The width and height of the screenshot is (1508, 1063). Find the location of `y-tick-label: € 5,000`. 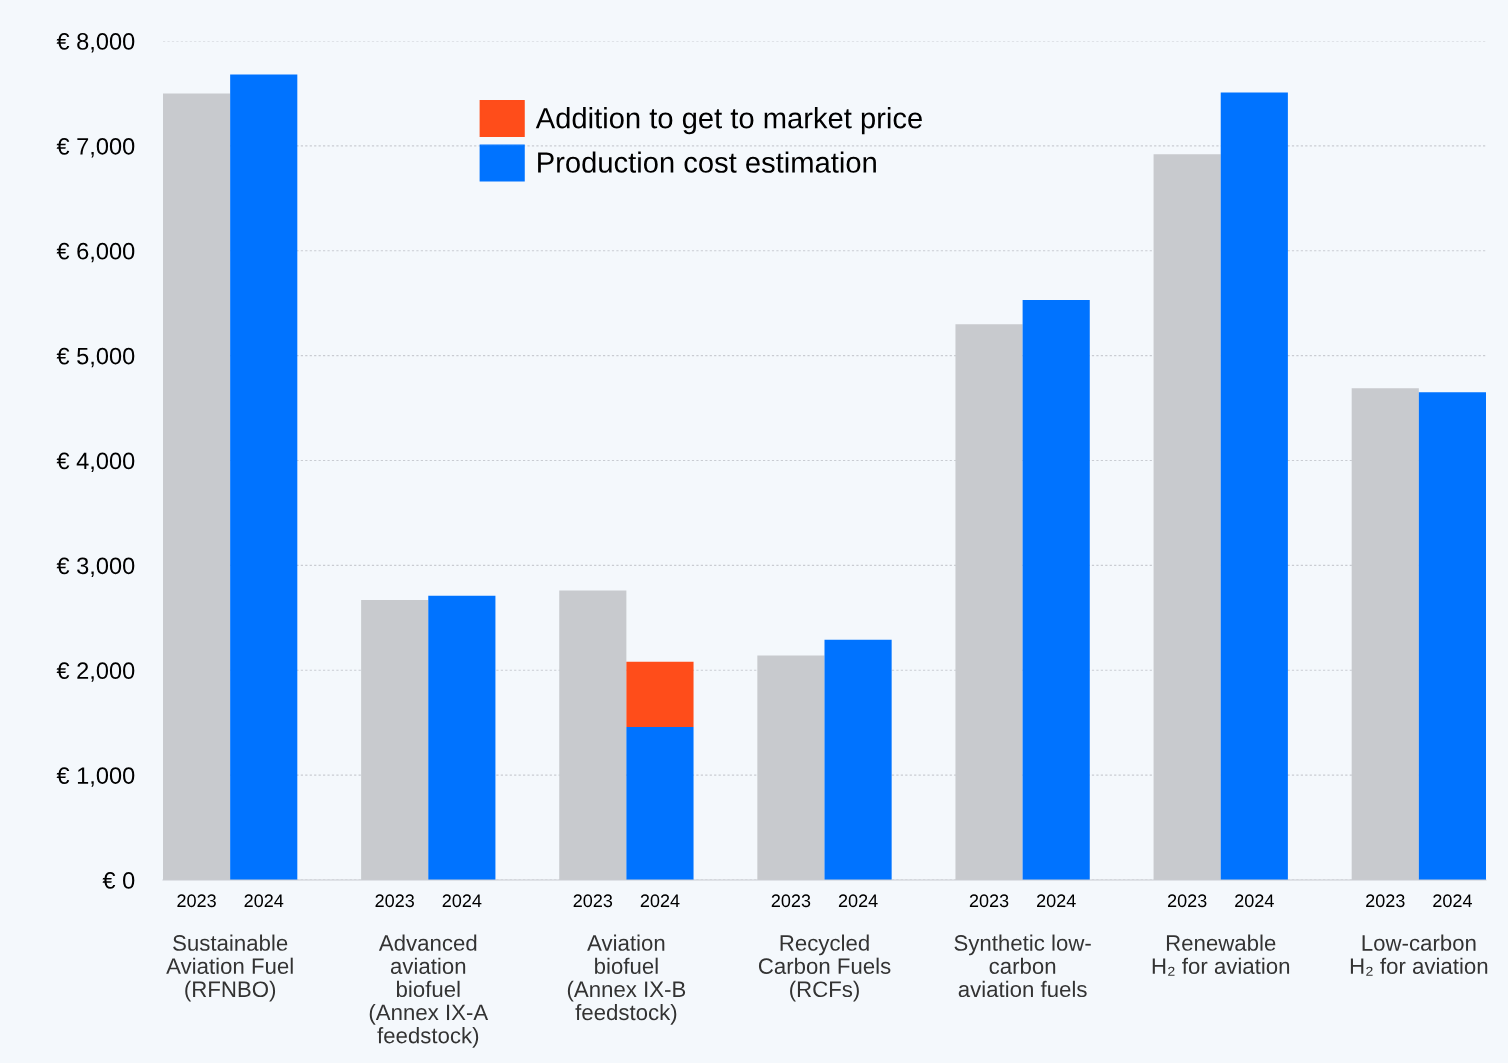

y-tick-label: € 5,000 is located at coordinates (95, 357).